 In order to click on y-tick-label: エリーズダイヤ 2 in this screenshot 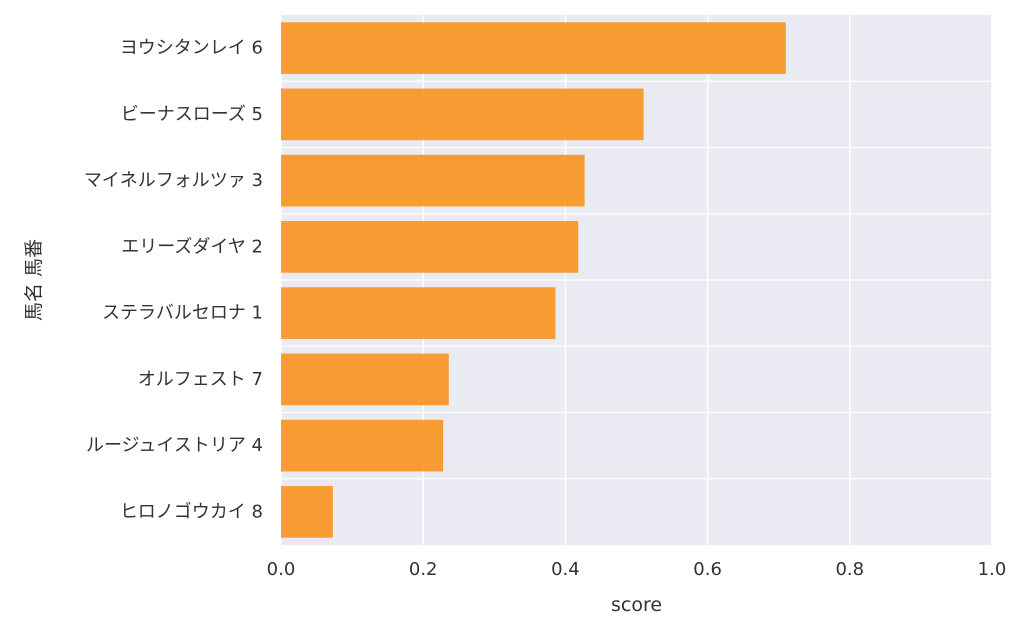, I will do `click(192, 246)`.